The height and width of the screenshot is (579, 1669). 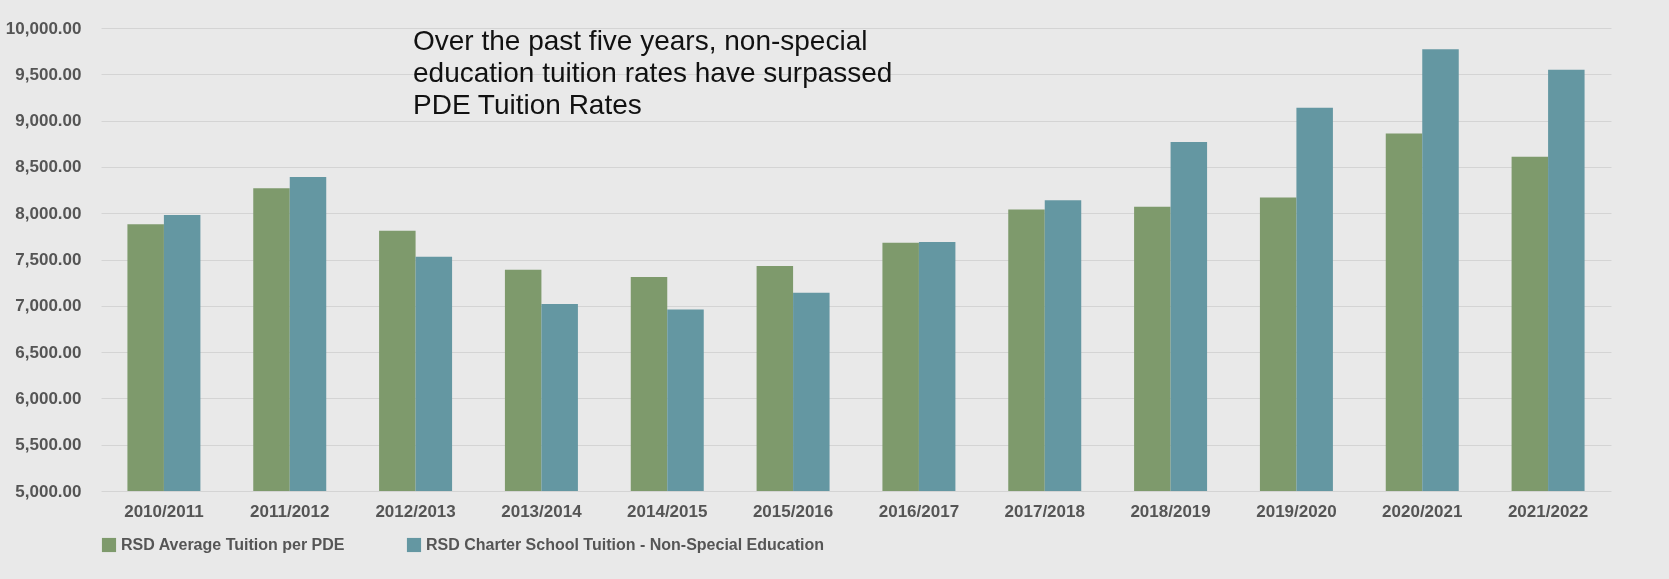 What do you see at coordinates (233, 544) in the screenshot?
I see `legend-label: RSD Average Tuition per PDE` at bounding box center [233, 544].